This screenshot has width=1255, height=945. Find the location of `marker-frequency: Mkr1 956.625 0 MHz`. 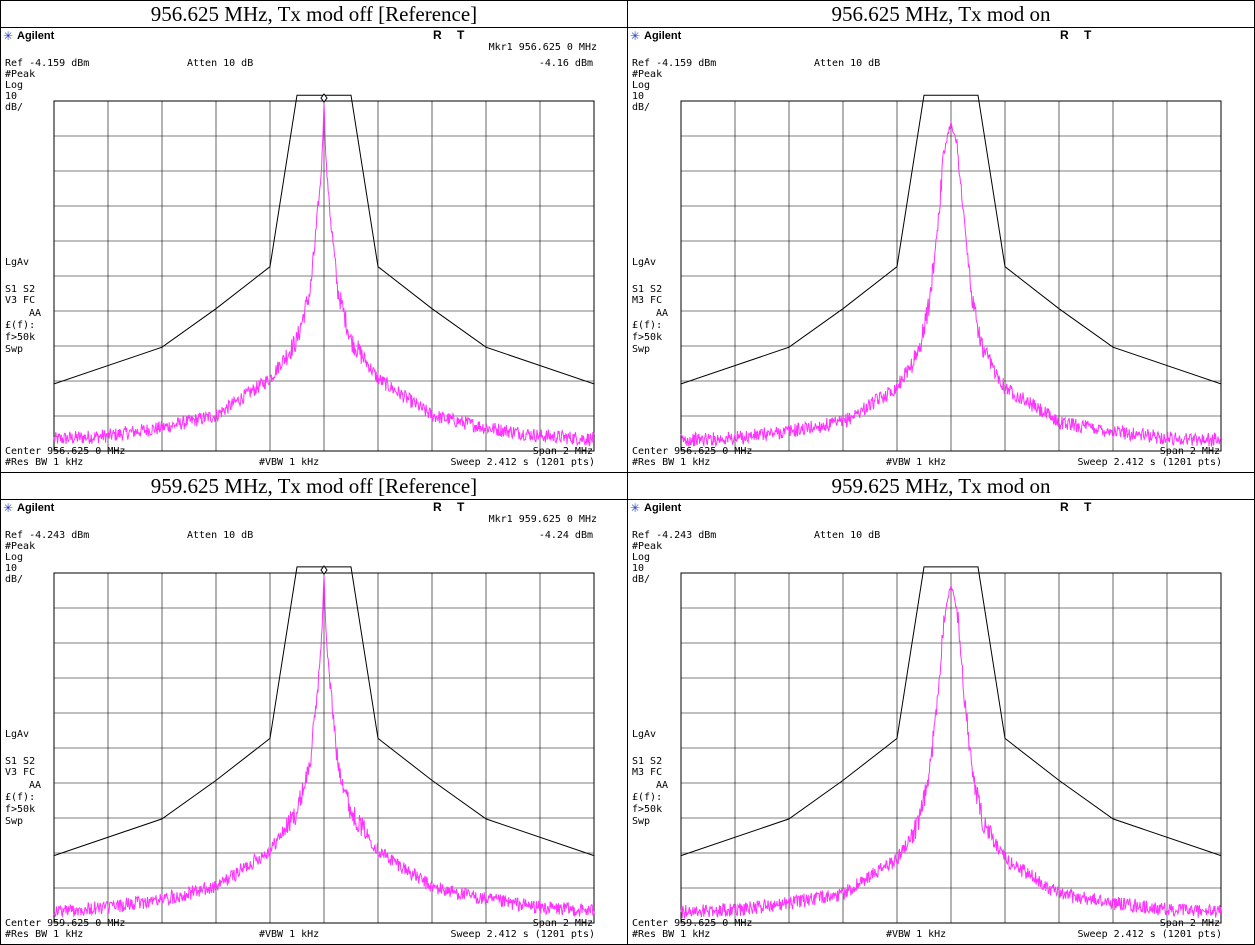

marker-frequency: Mkr1 956.625 0 MHz is located at coordinates (542, 47).